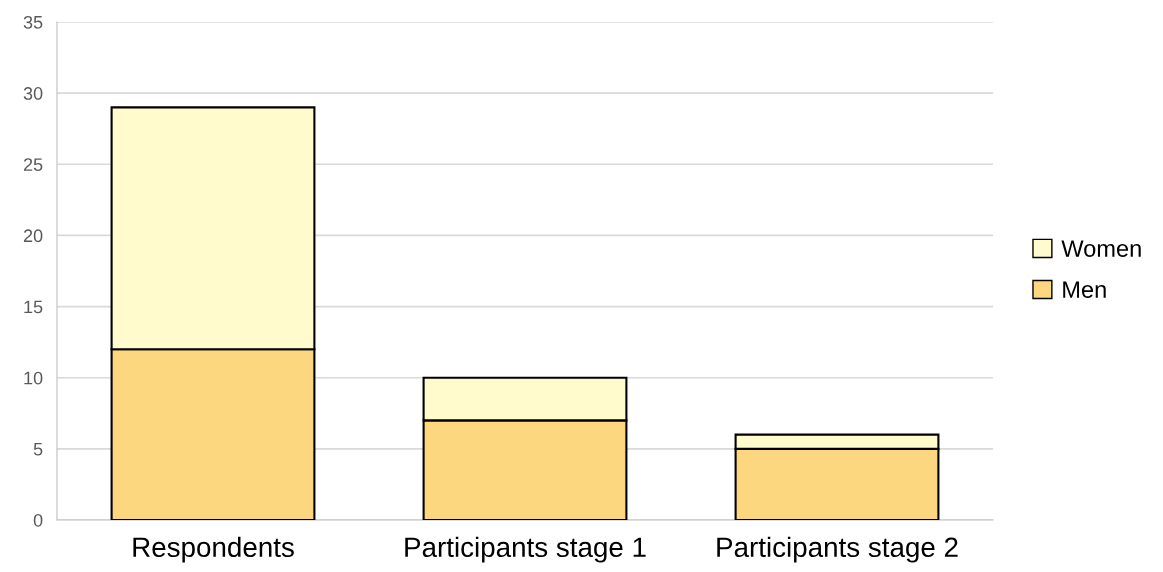 The width and height of the screenshot is (1163, 572). I want to click on legend-label: Women, so click(1101, 248).